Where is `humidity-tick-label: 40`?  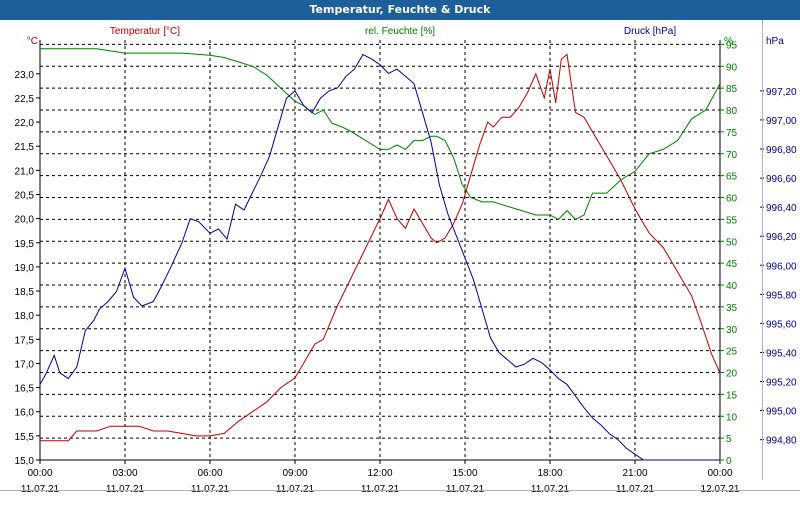 humidity-tick-label: 40 is located at coordinates (732, 286).